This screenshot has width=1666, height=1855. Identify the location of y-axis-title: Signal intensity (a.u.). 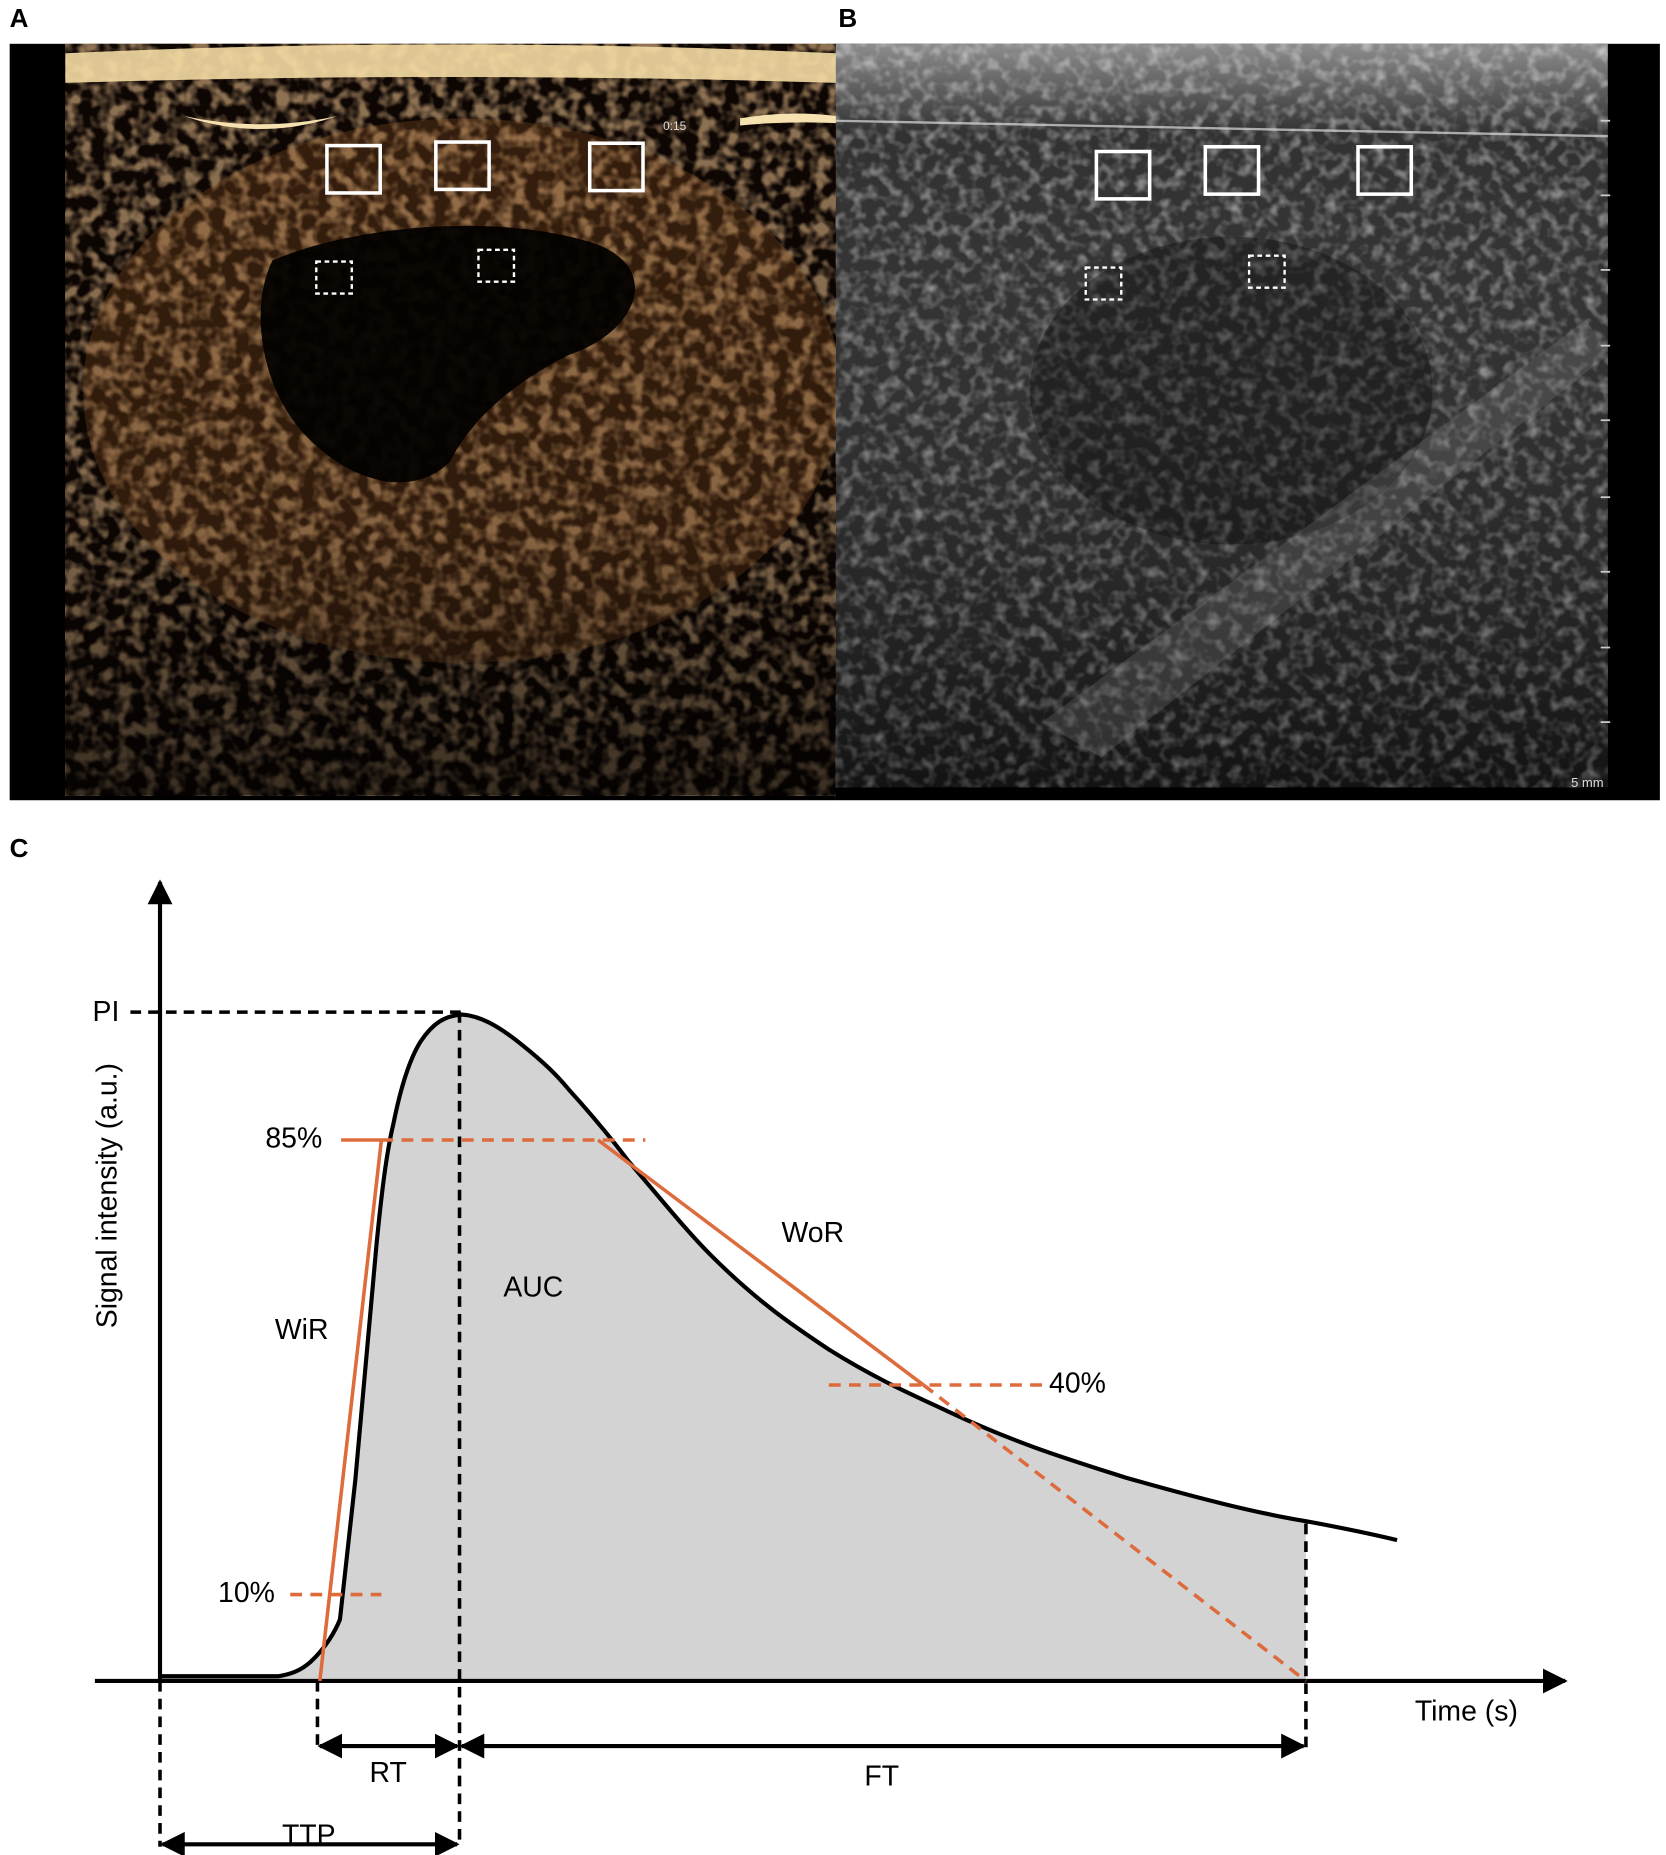
(108, 1195).